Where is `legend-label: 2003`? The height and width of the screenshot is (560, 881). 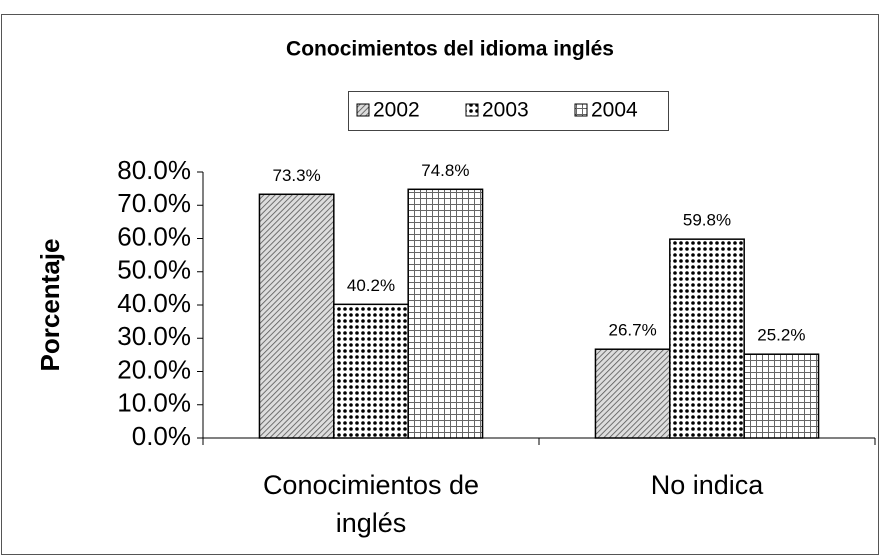 legend-label: 2003 is located at coordinates (505, 110).